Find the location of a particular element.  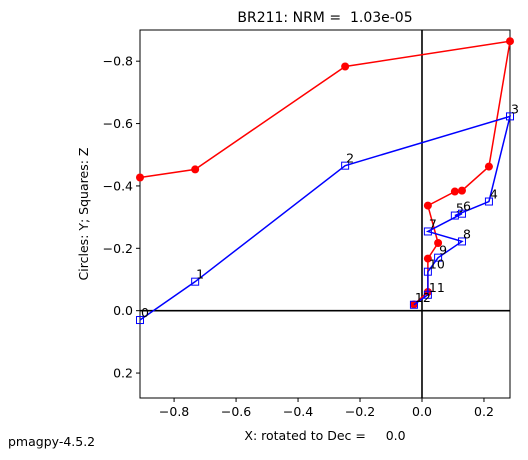

point-label: 0 is located at coordinates (145, 312).